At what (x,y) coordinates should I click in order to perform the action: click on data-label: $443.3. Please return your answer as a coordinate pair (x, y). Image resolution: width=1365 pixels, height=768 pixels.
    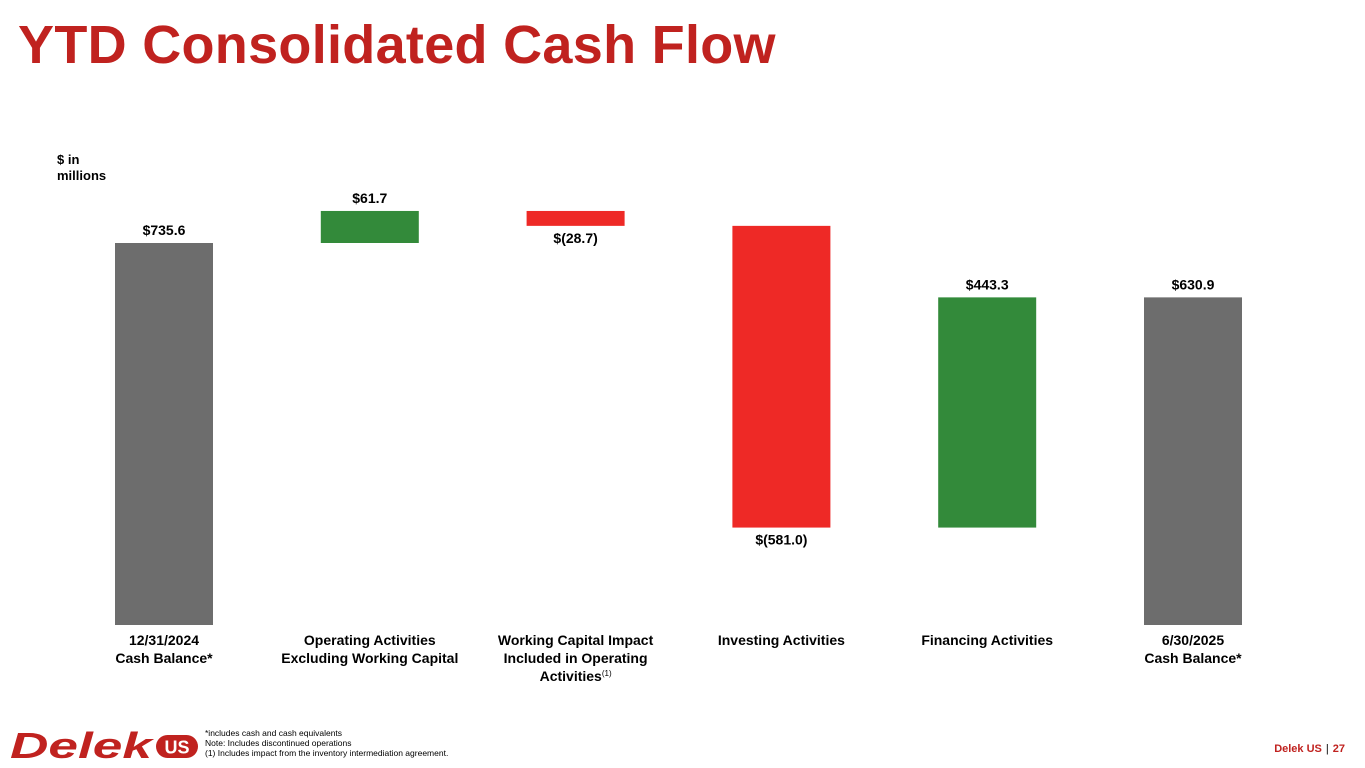
    Looking at the image, I should click on (987, 284).